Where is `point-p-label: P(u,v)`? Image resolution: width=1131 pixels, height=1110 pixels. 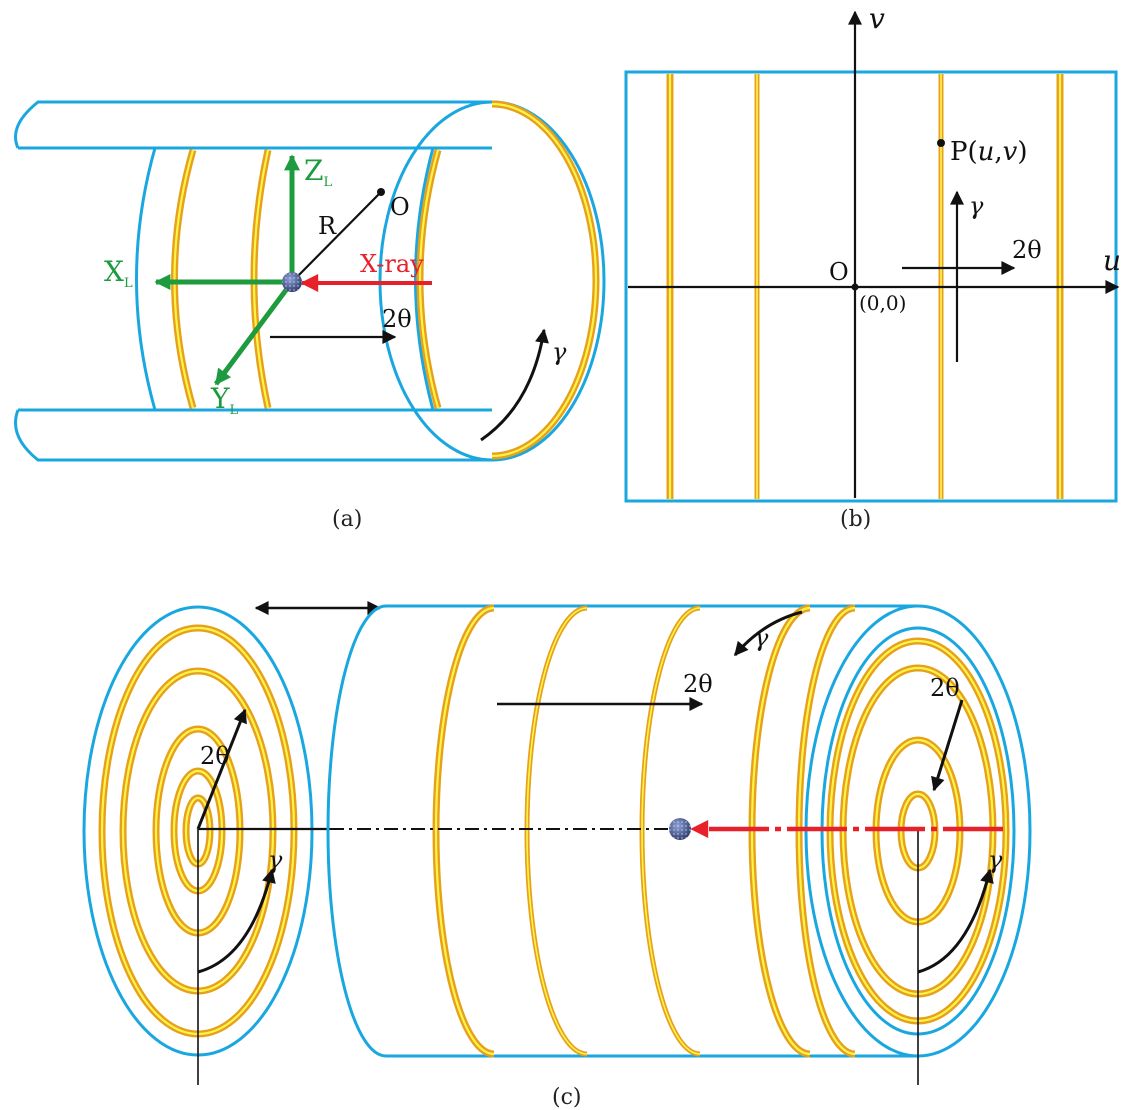 point-p-label: P(u,v) is located at coordinates (989, 152).